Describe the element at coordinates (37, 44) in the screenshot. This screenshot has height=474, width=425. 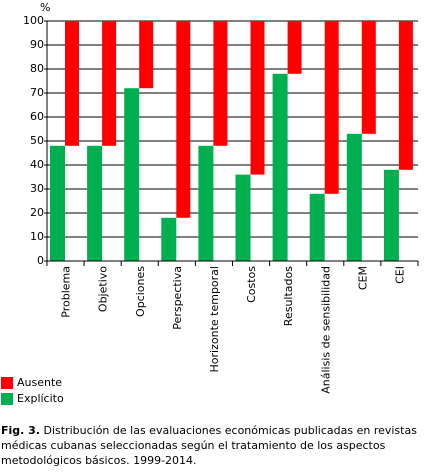
I see `y-tick-label: 90` at that location.